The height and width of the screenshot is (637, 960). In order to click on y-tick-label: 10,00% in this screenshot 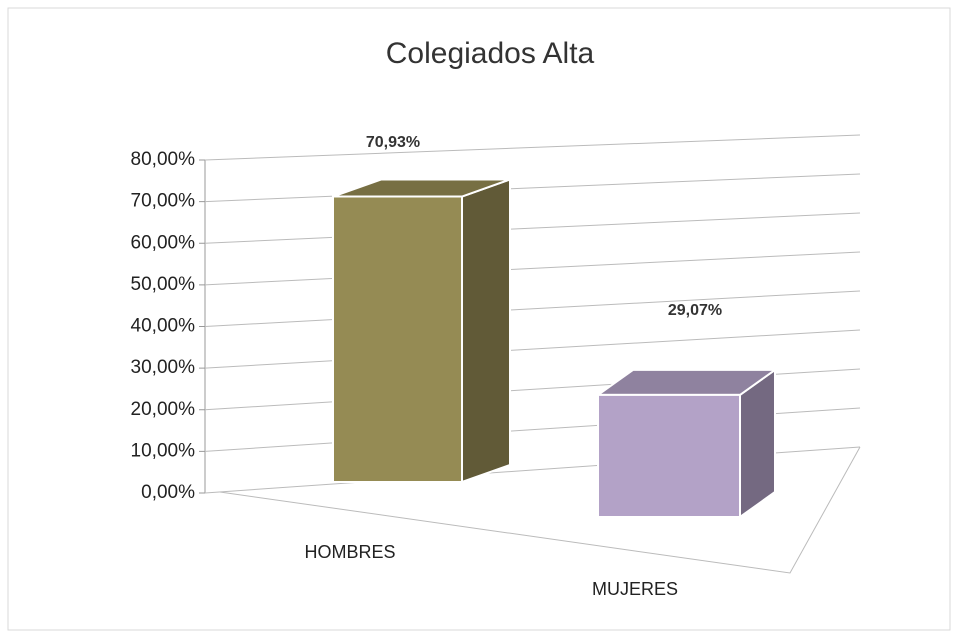, I will do `click(163, 450)`.